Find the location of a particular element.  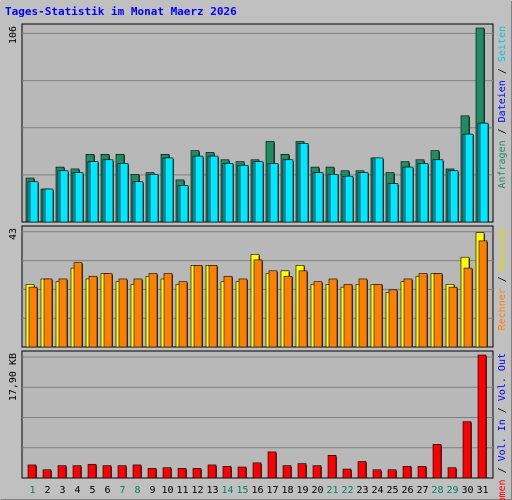

day-label: 27 is located at coordinates (422, 490).